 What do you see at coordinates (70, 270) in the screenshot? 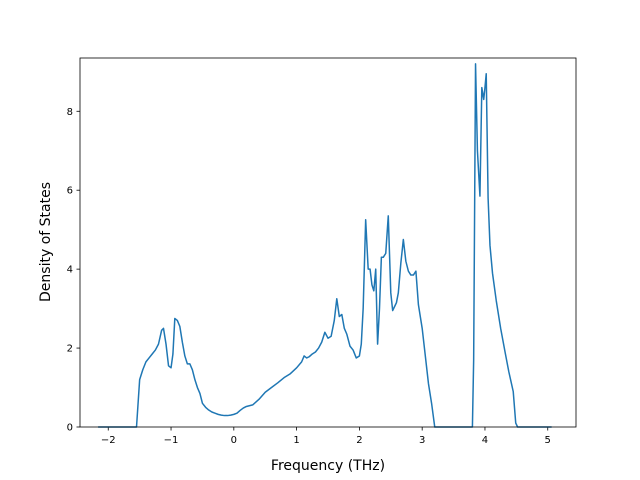
I see `y-tick-label: 4` at bounding box center [70, 270].